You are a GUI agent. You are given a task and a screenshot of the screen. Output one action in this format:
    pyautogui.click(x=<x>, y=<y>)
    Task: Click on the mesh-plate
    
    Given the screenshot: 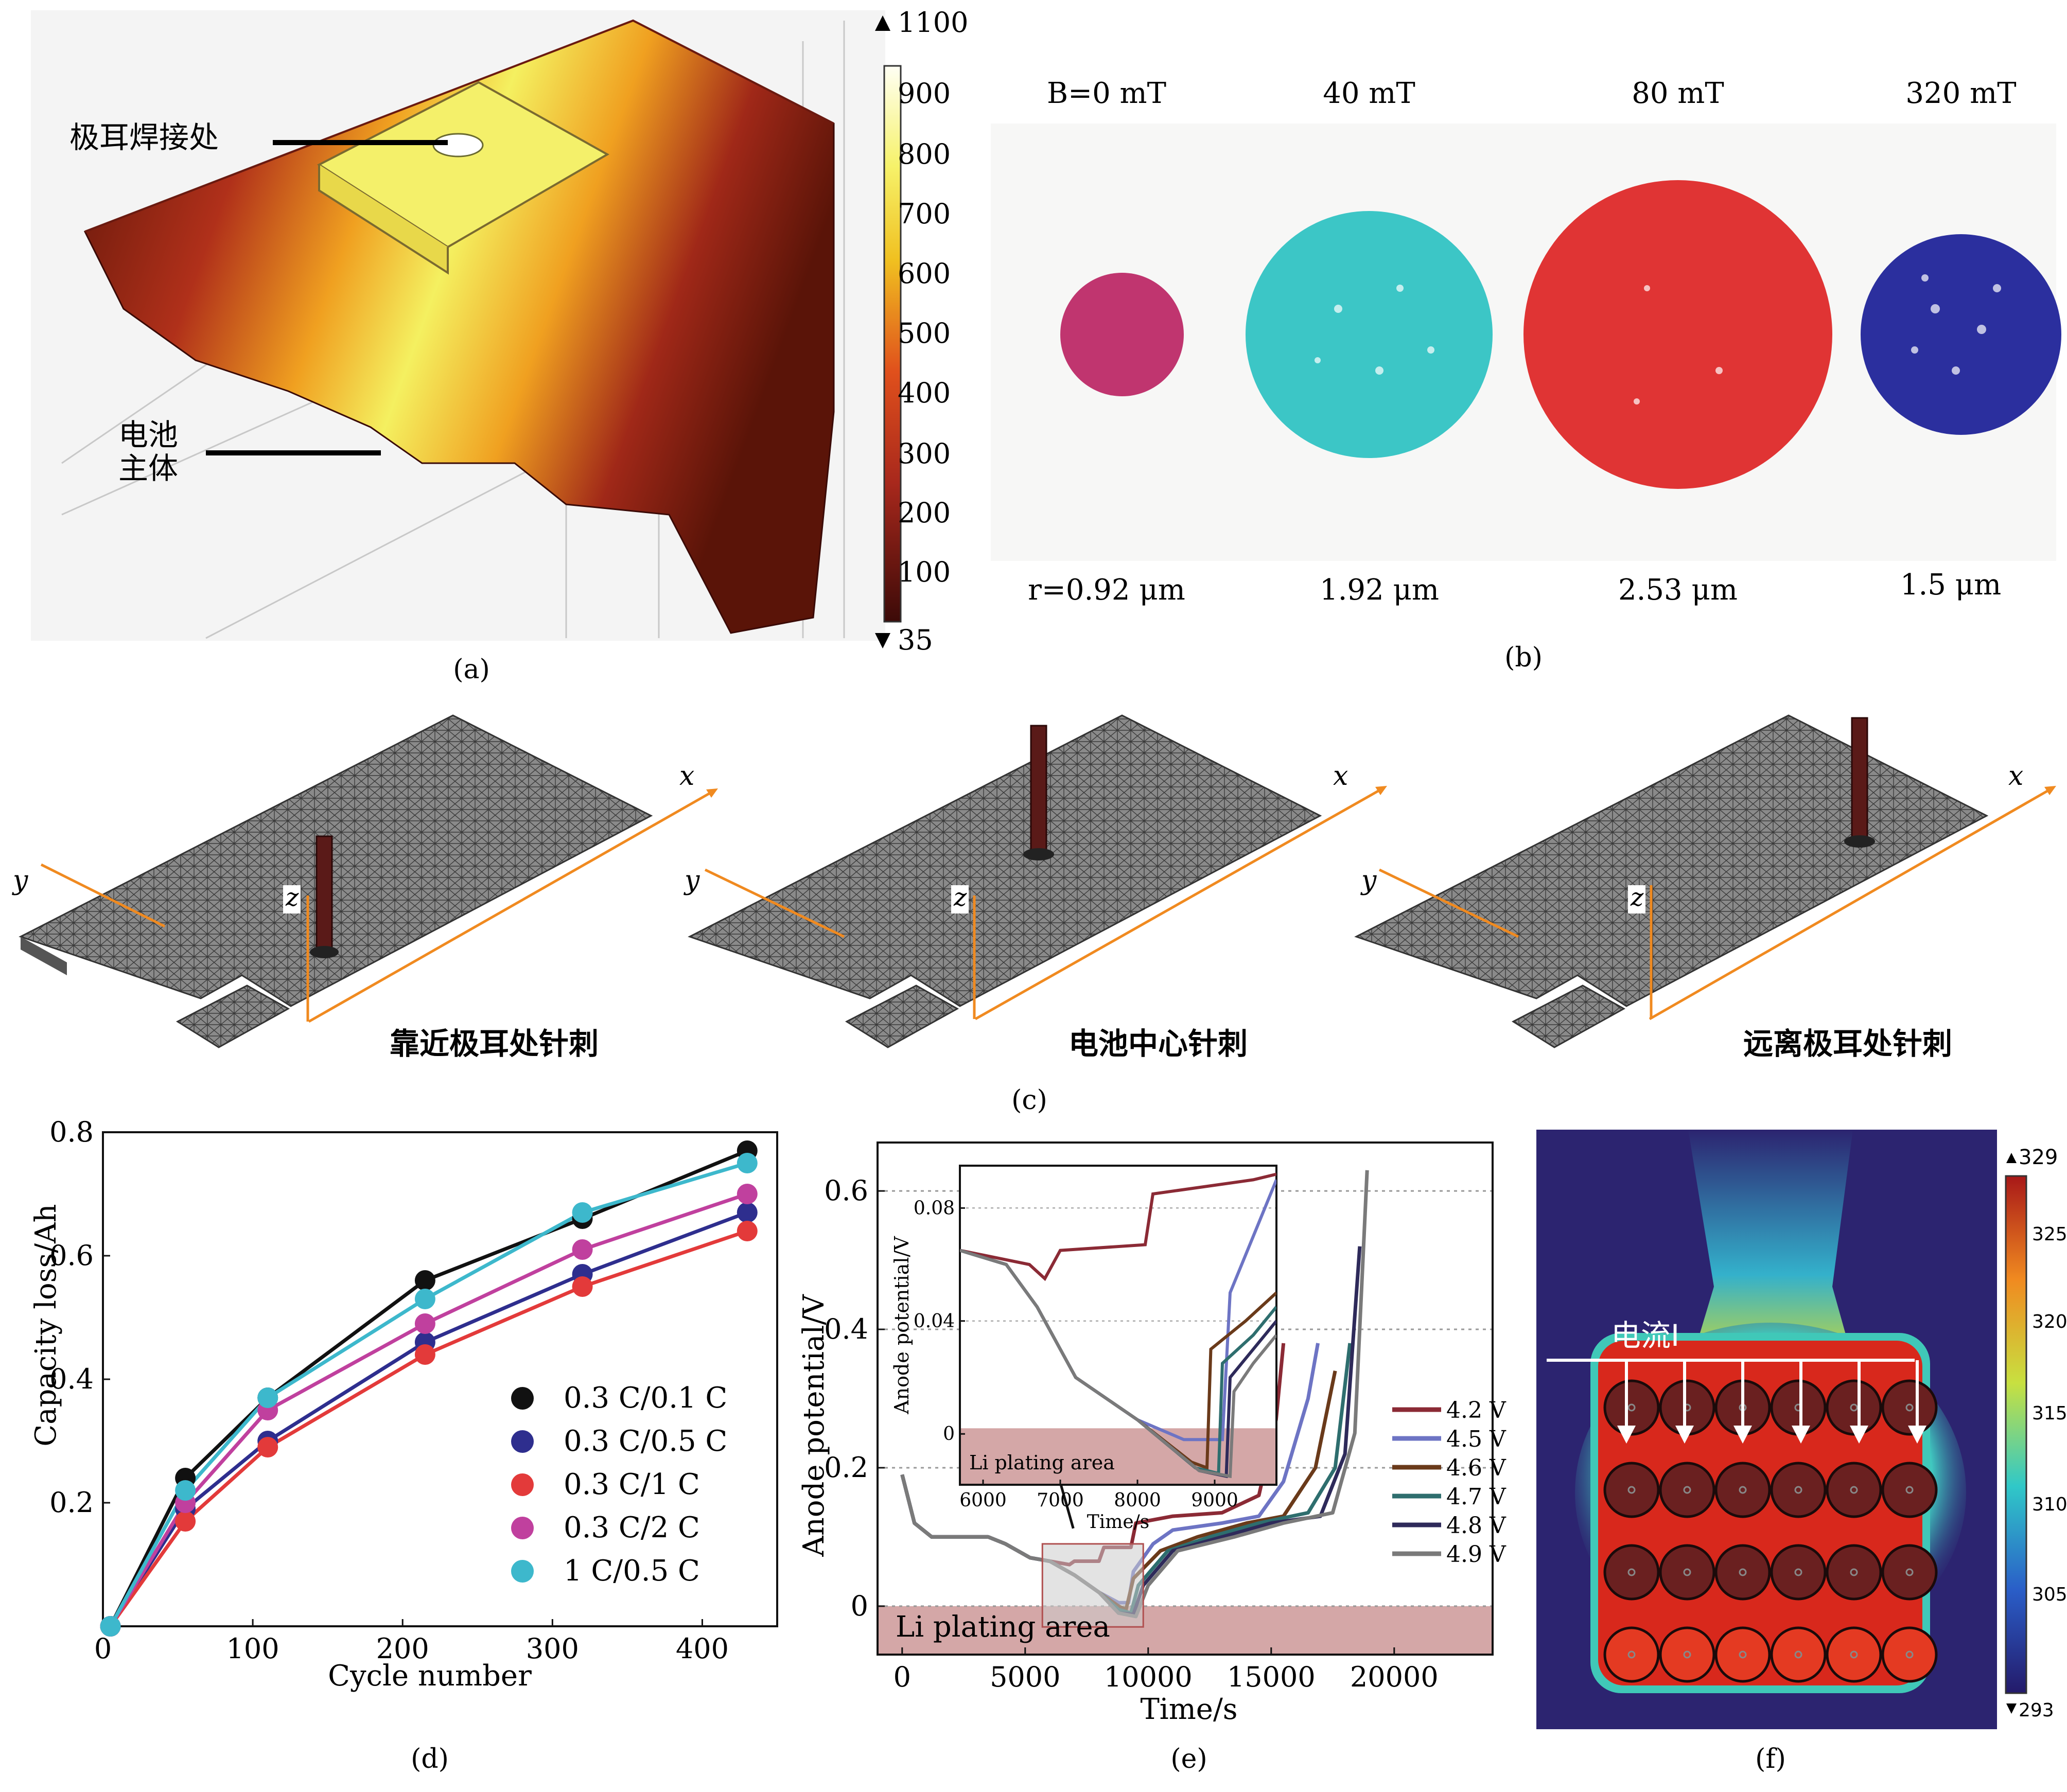 What is the action you would take?
    pyautogui.click(x=1005, y=861)
    